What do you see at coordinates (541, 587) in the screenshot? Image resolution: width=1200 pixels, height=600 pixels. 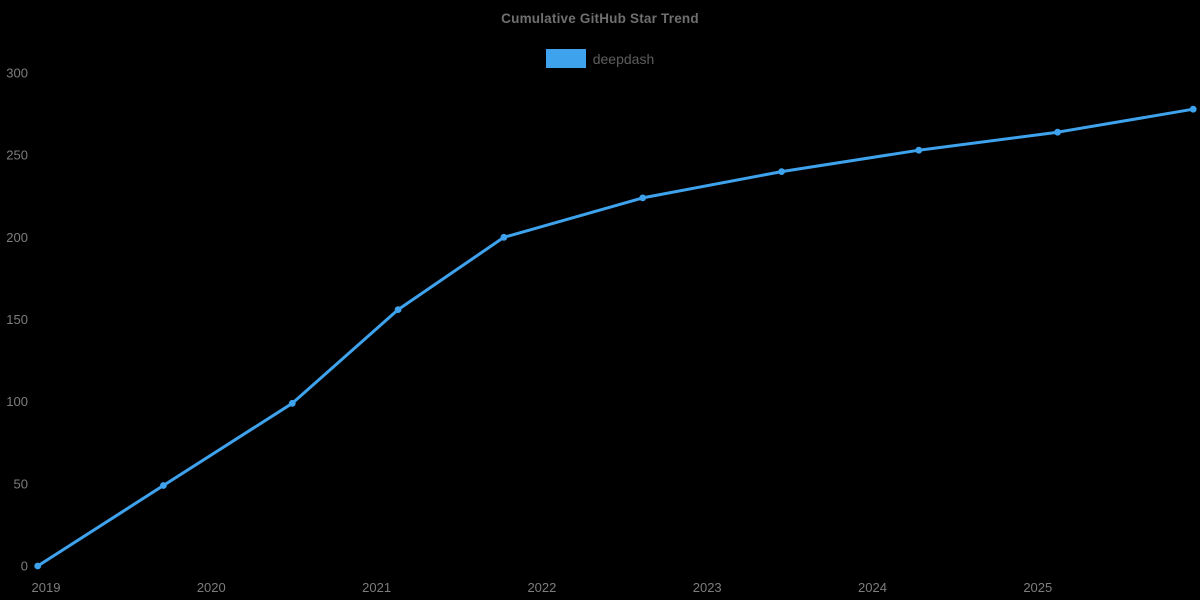 I see `x-tick-label: 2022` at bounding box center [541, 587].